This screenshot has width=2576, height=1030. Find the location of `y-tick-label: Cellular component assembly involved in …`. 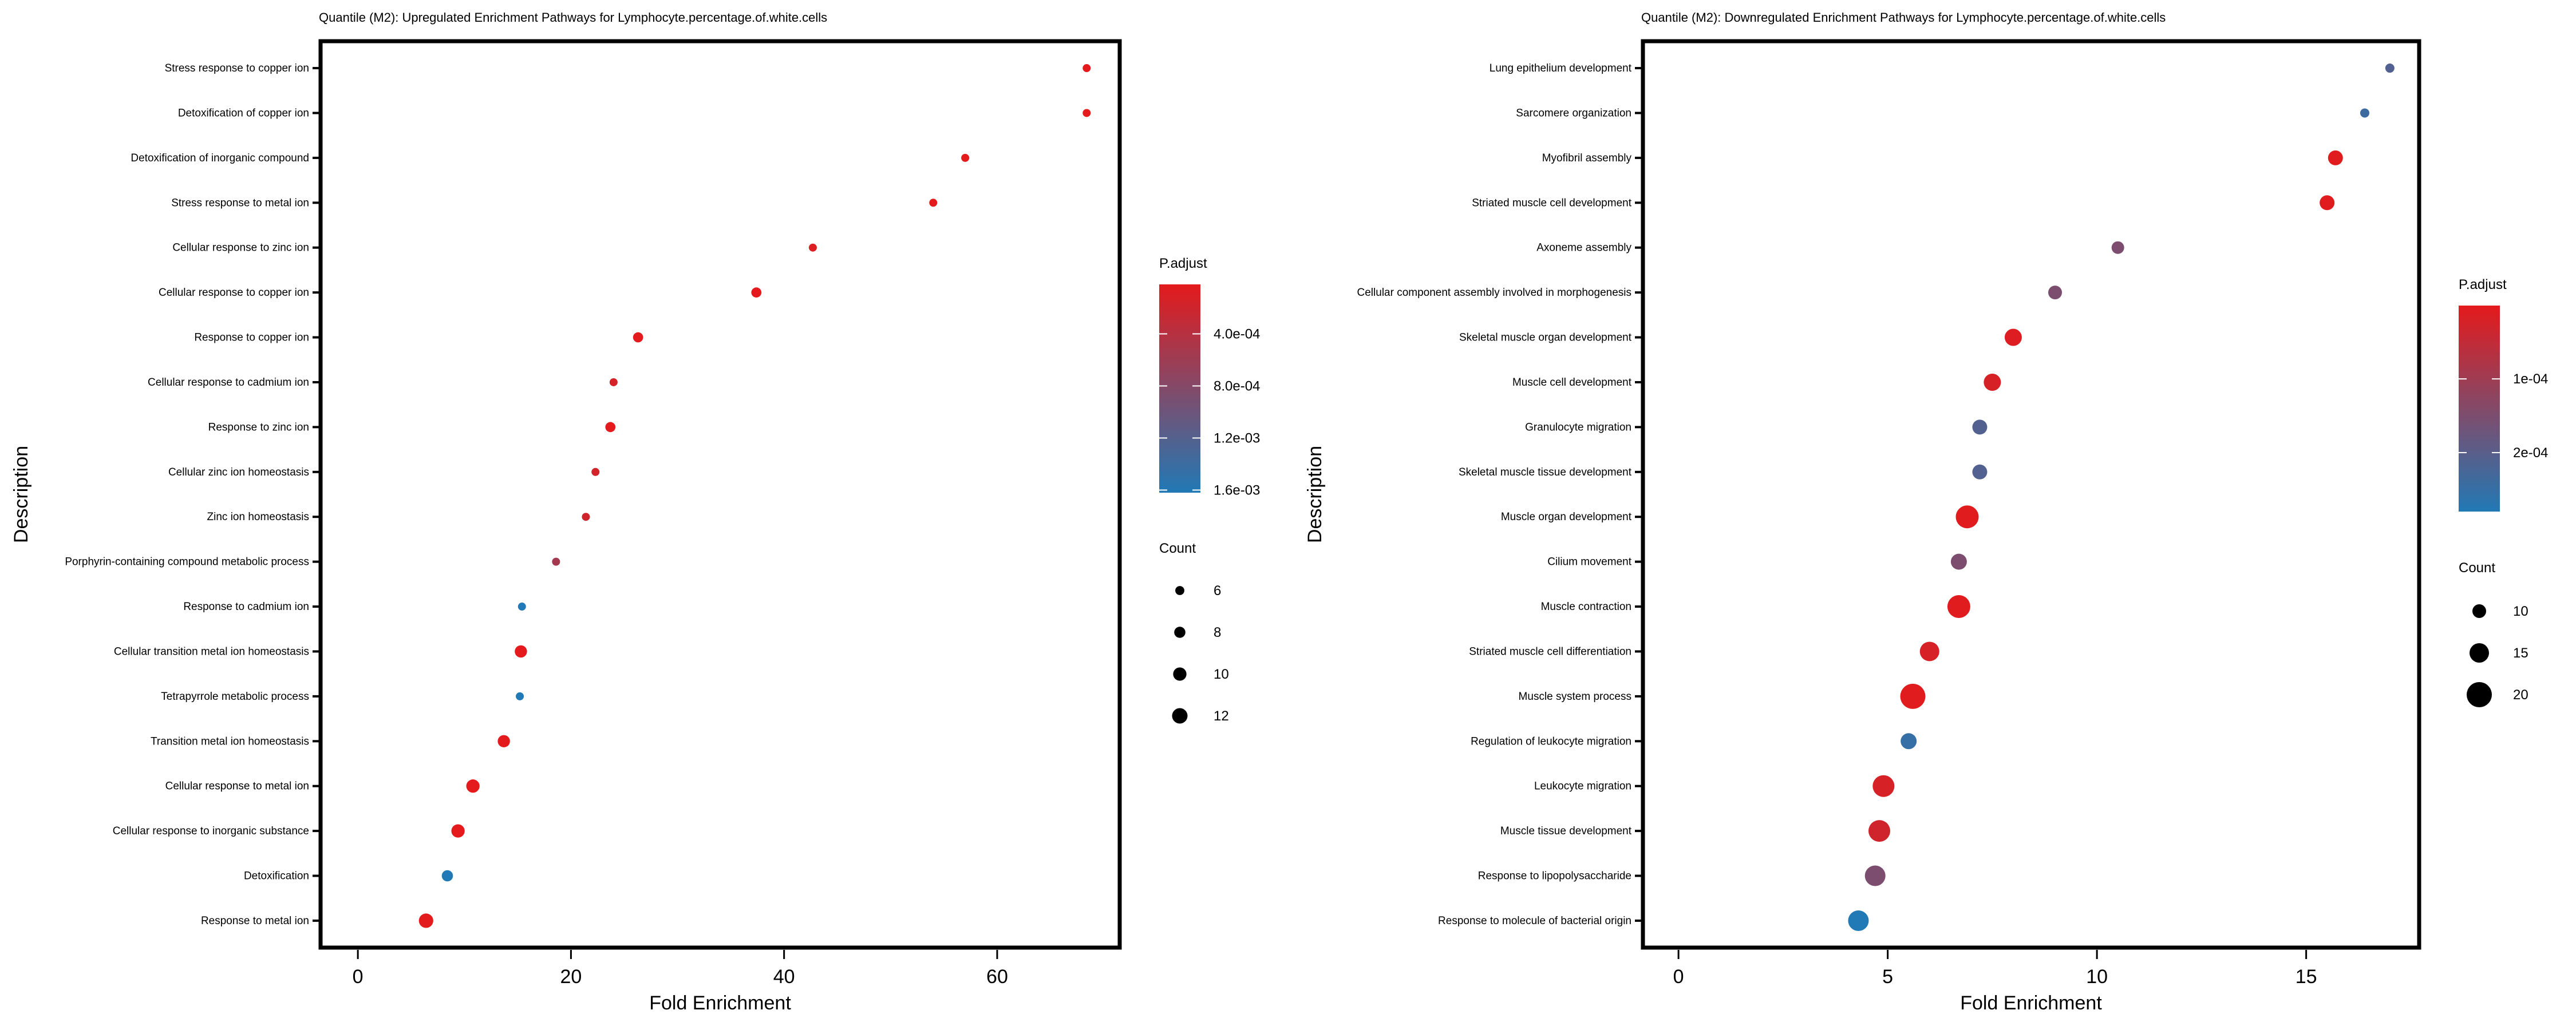

y-tick-label: Cellular component assembly involved in … is located at coordinates (1494, 293).